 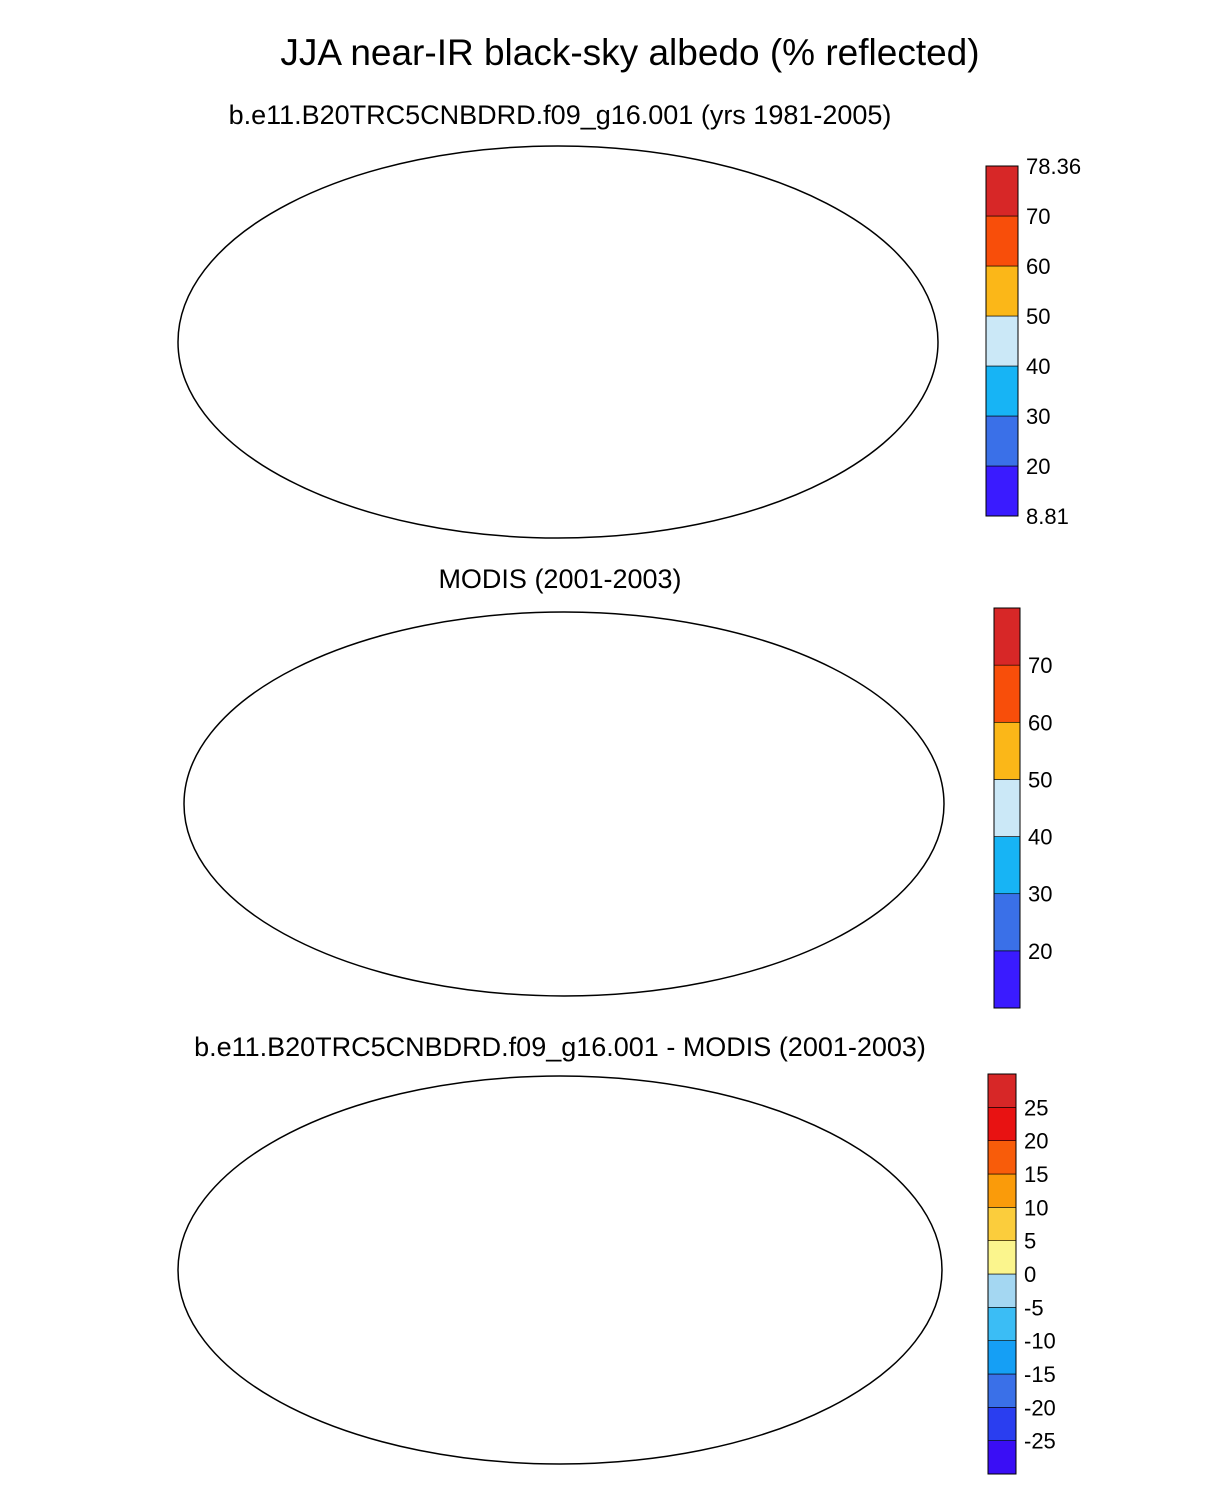 I want to click on colorbar-tick-label: 15, so click(x=1036, y=1174).